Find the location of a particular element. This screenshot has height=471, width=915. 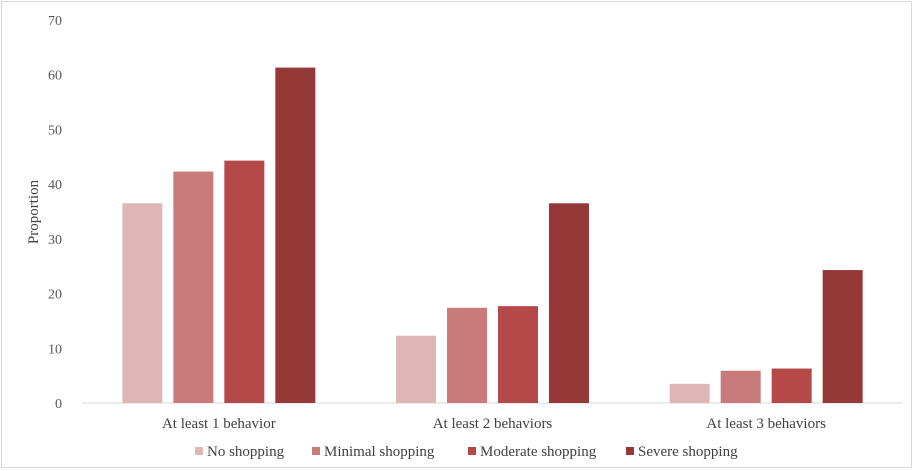

legend-label: No shopping is located at coordinates (246, 452).